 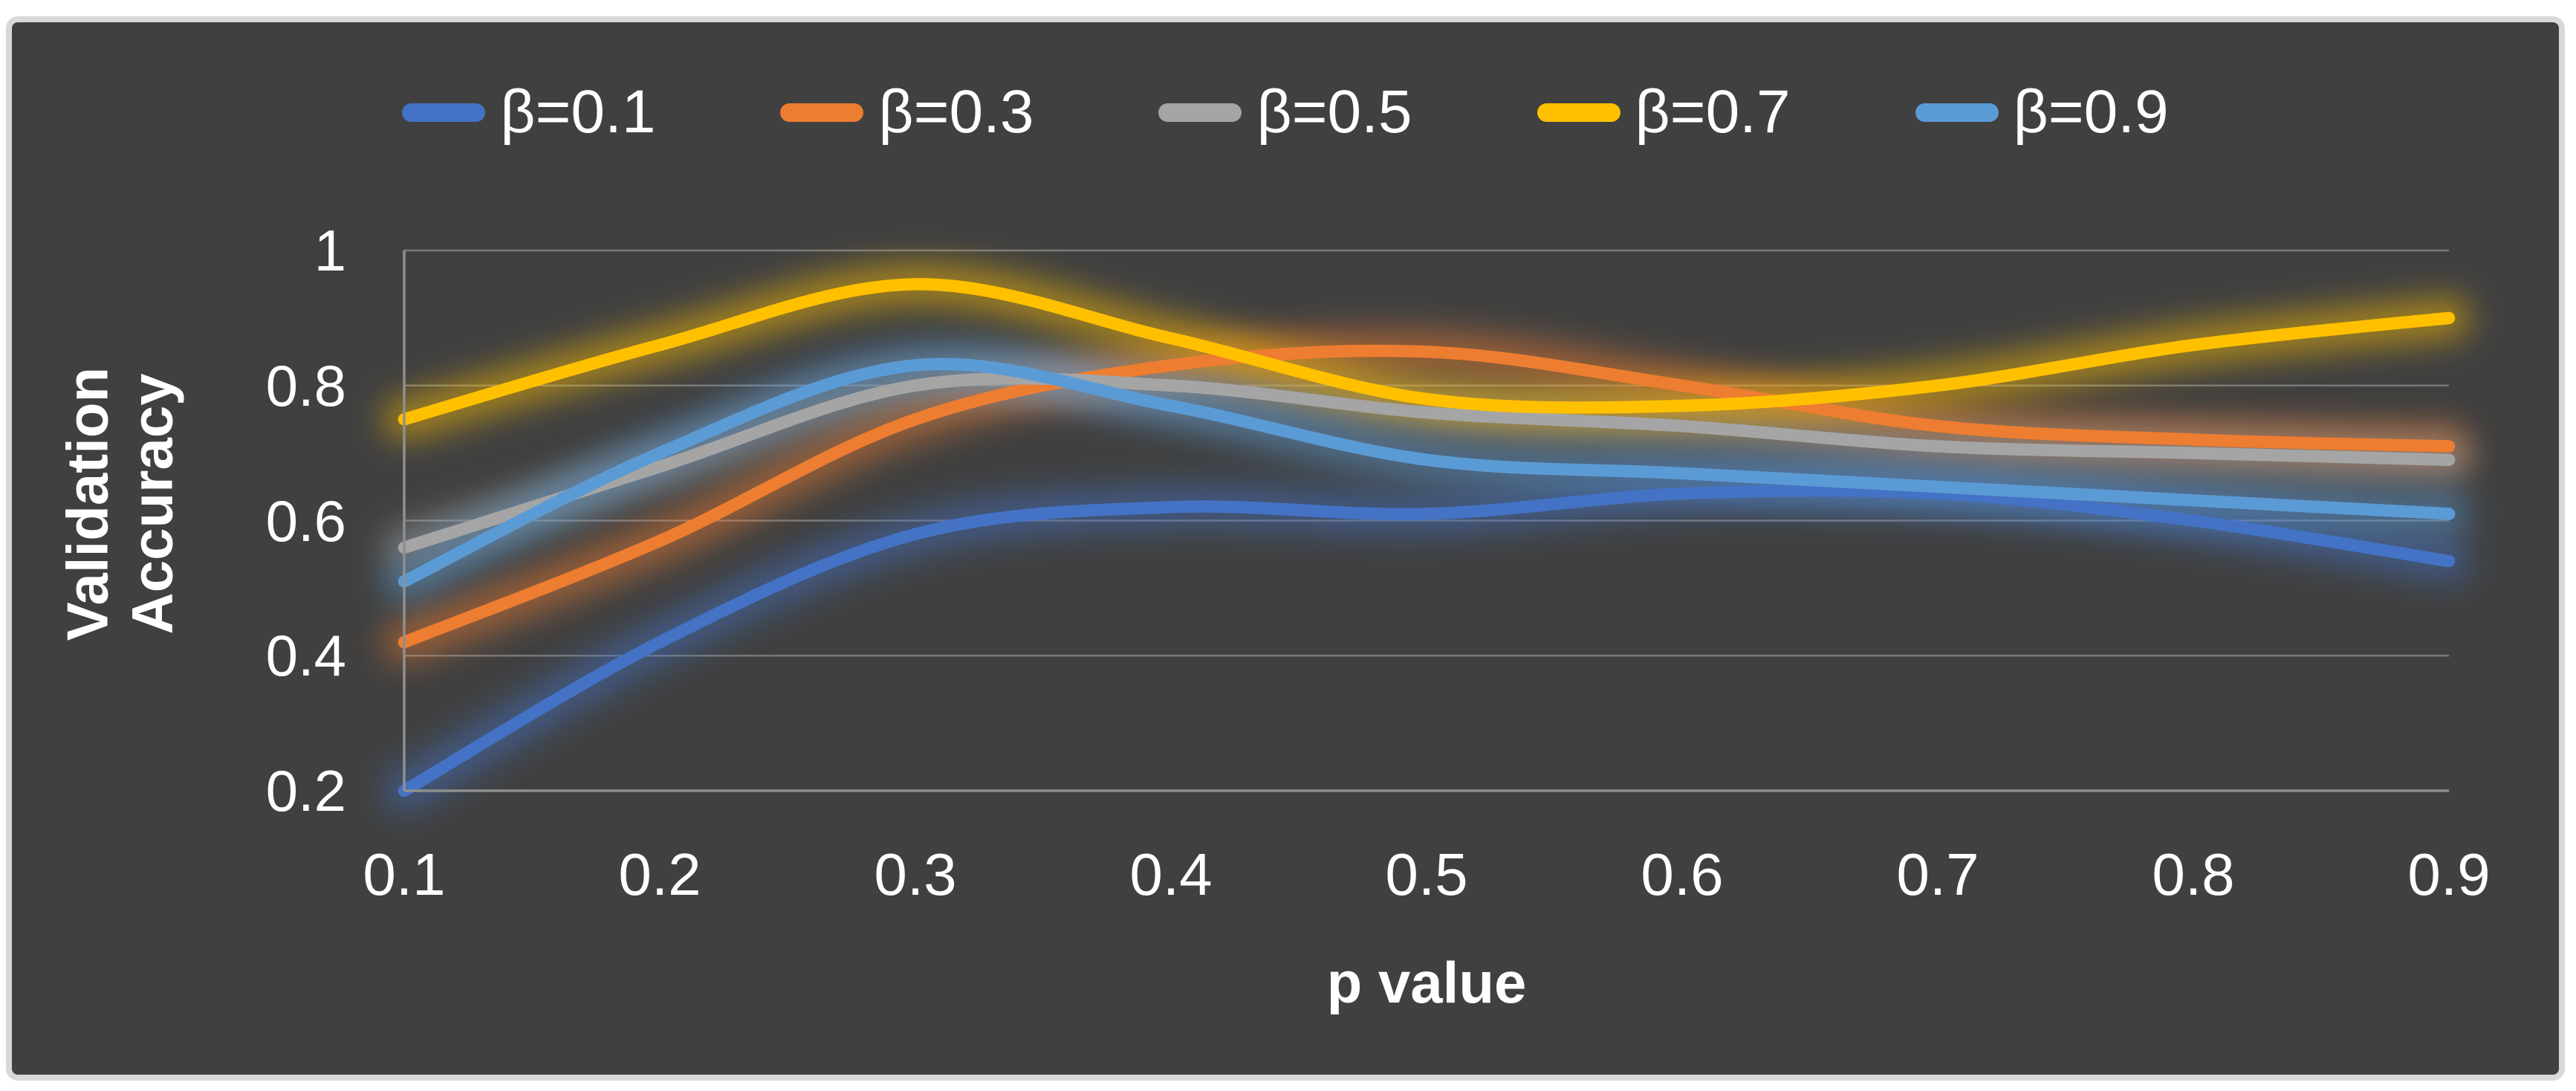 What do you see at coordinates (1682, 874) in the screenshot?
I see `x-tick-label: 0.6` at bounding box center [1682, 874].